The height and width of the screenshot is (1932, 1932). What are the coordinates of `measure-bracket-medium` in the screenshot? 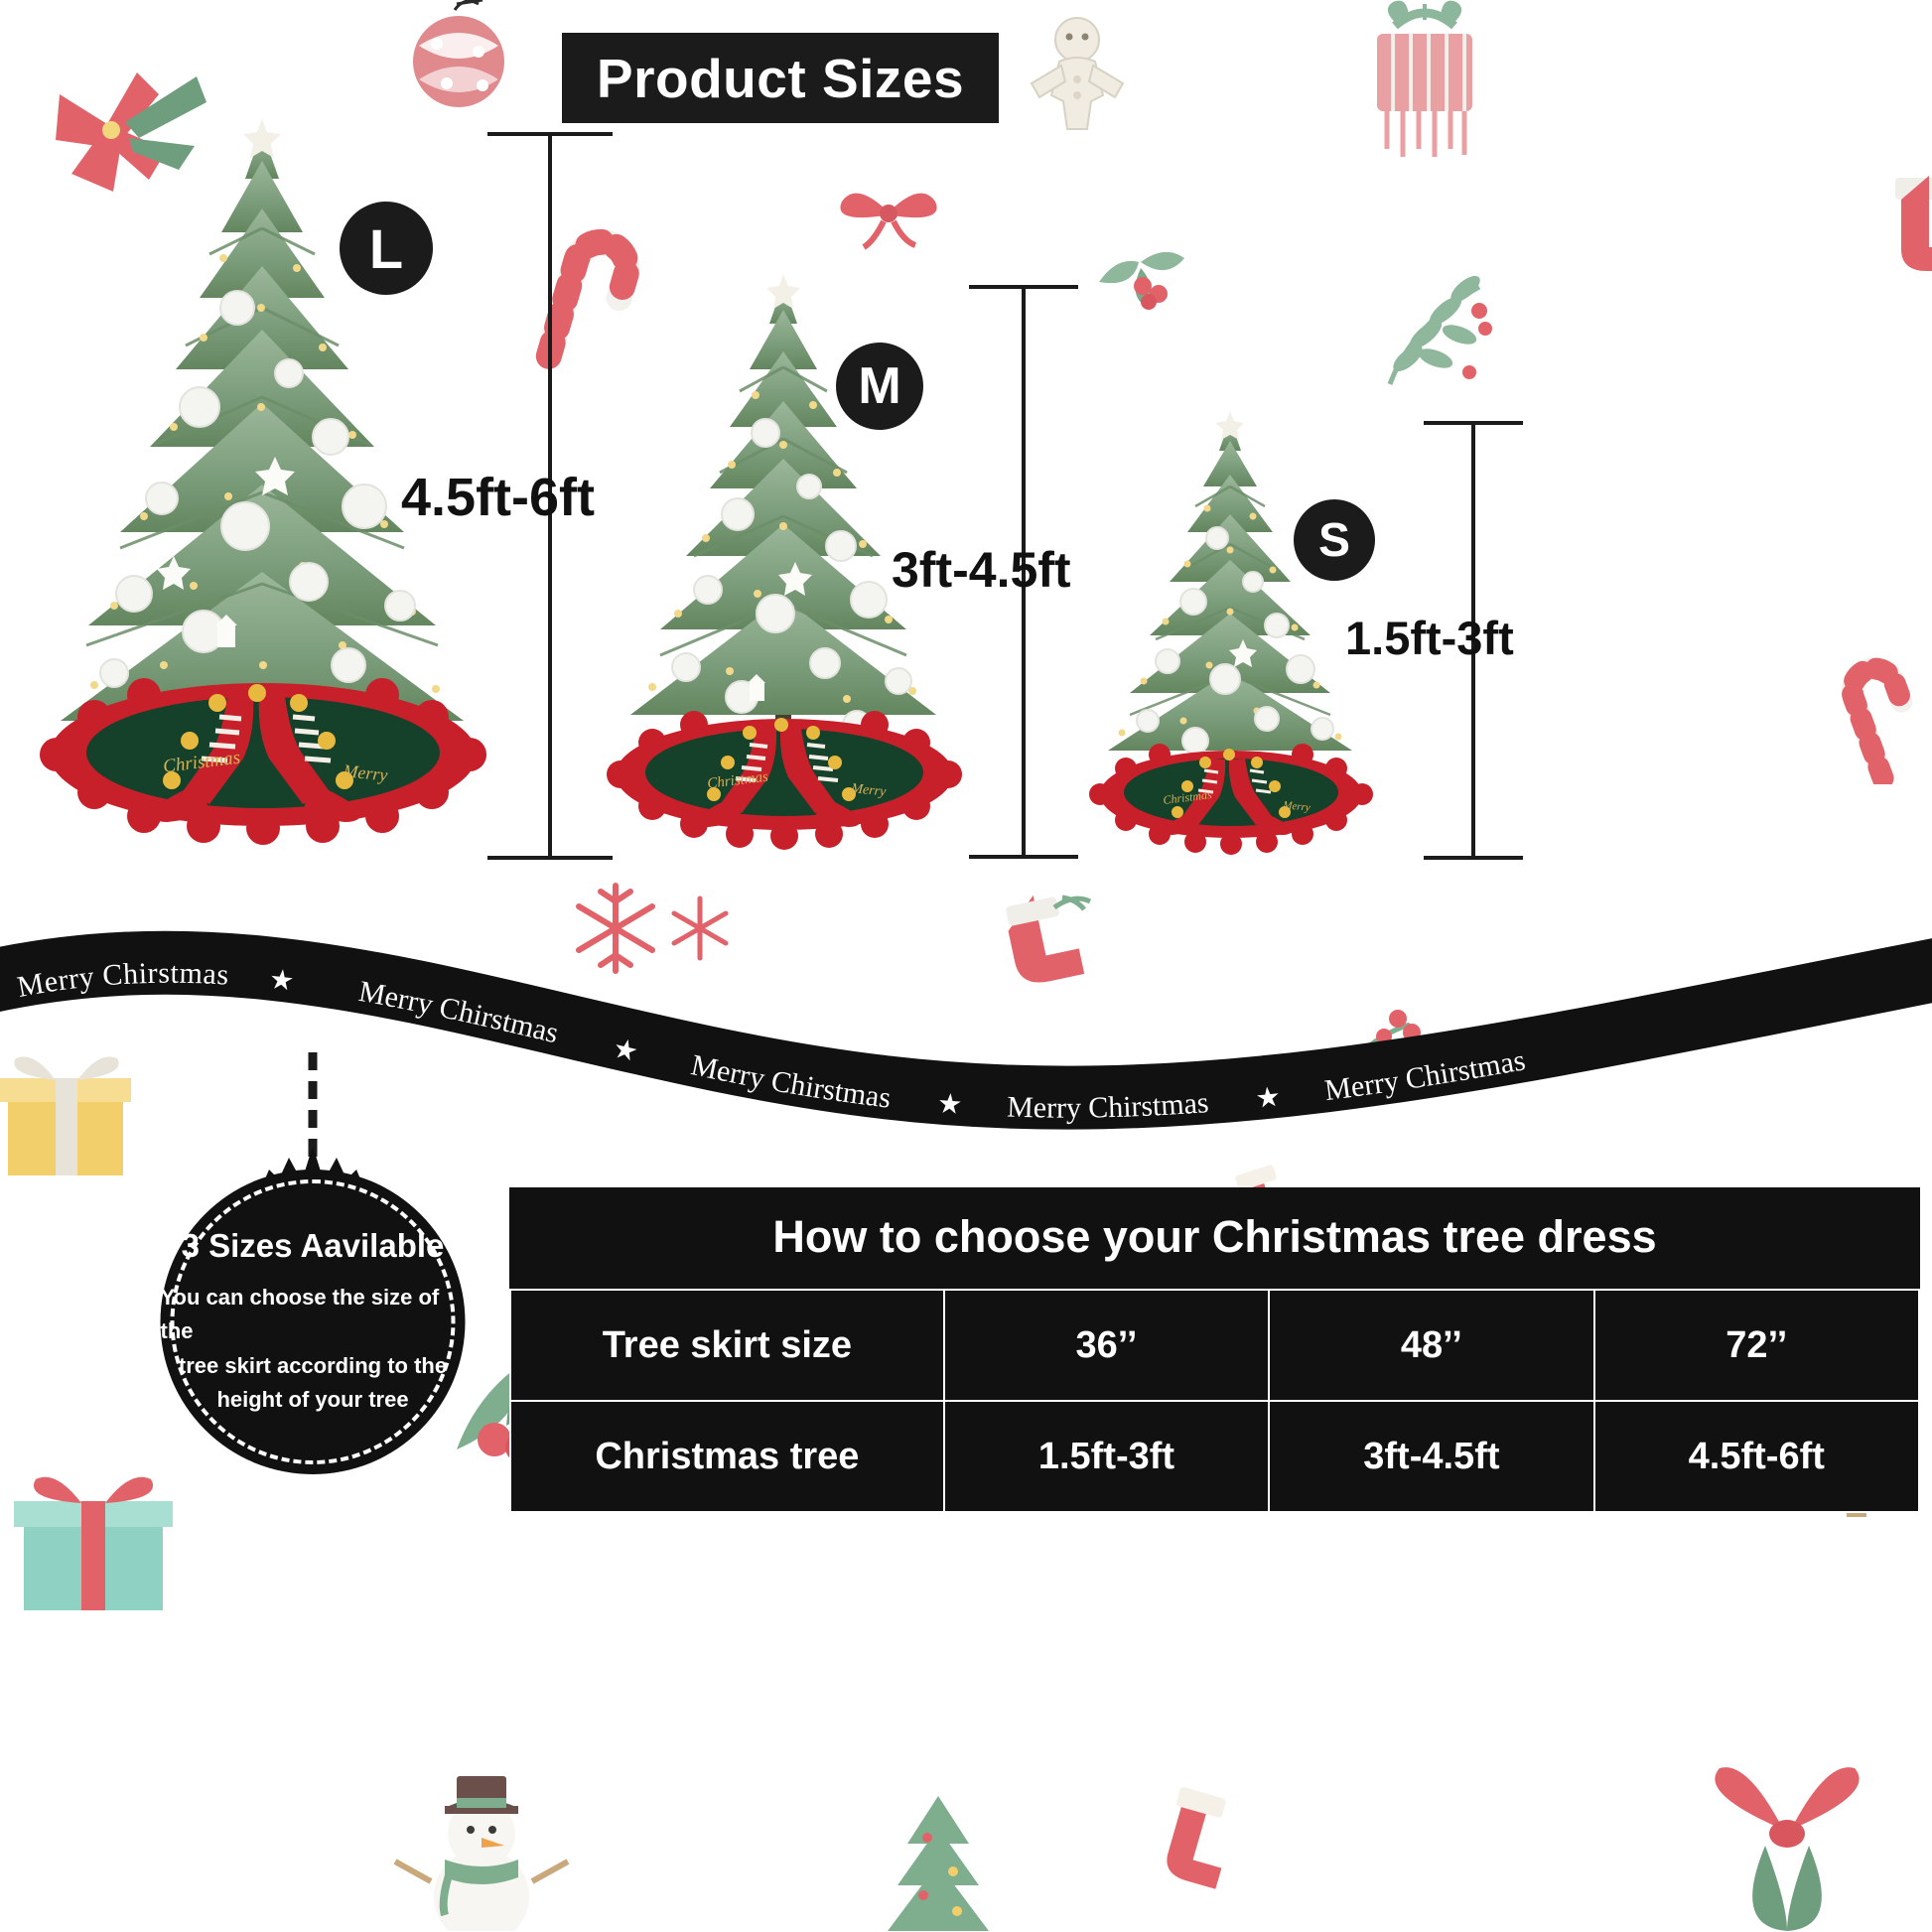 It's located at (1024, 572).